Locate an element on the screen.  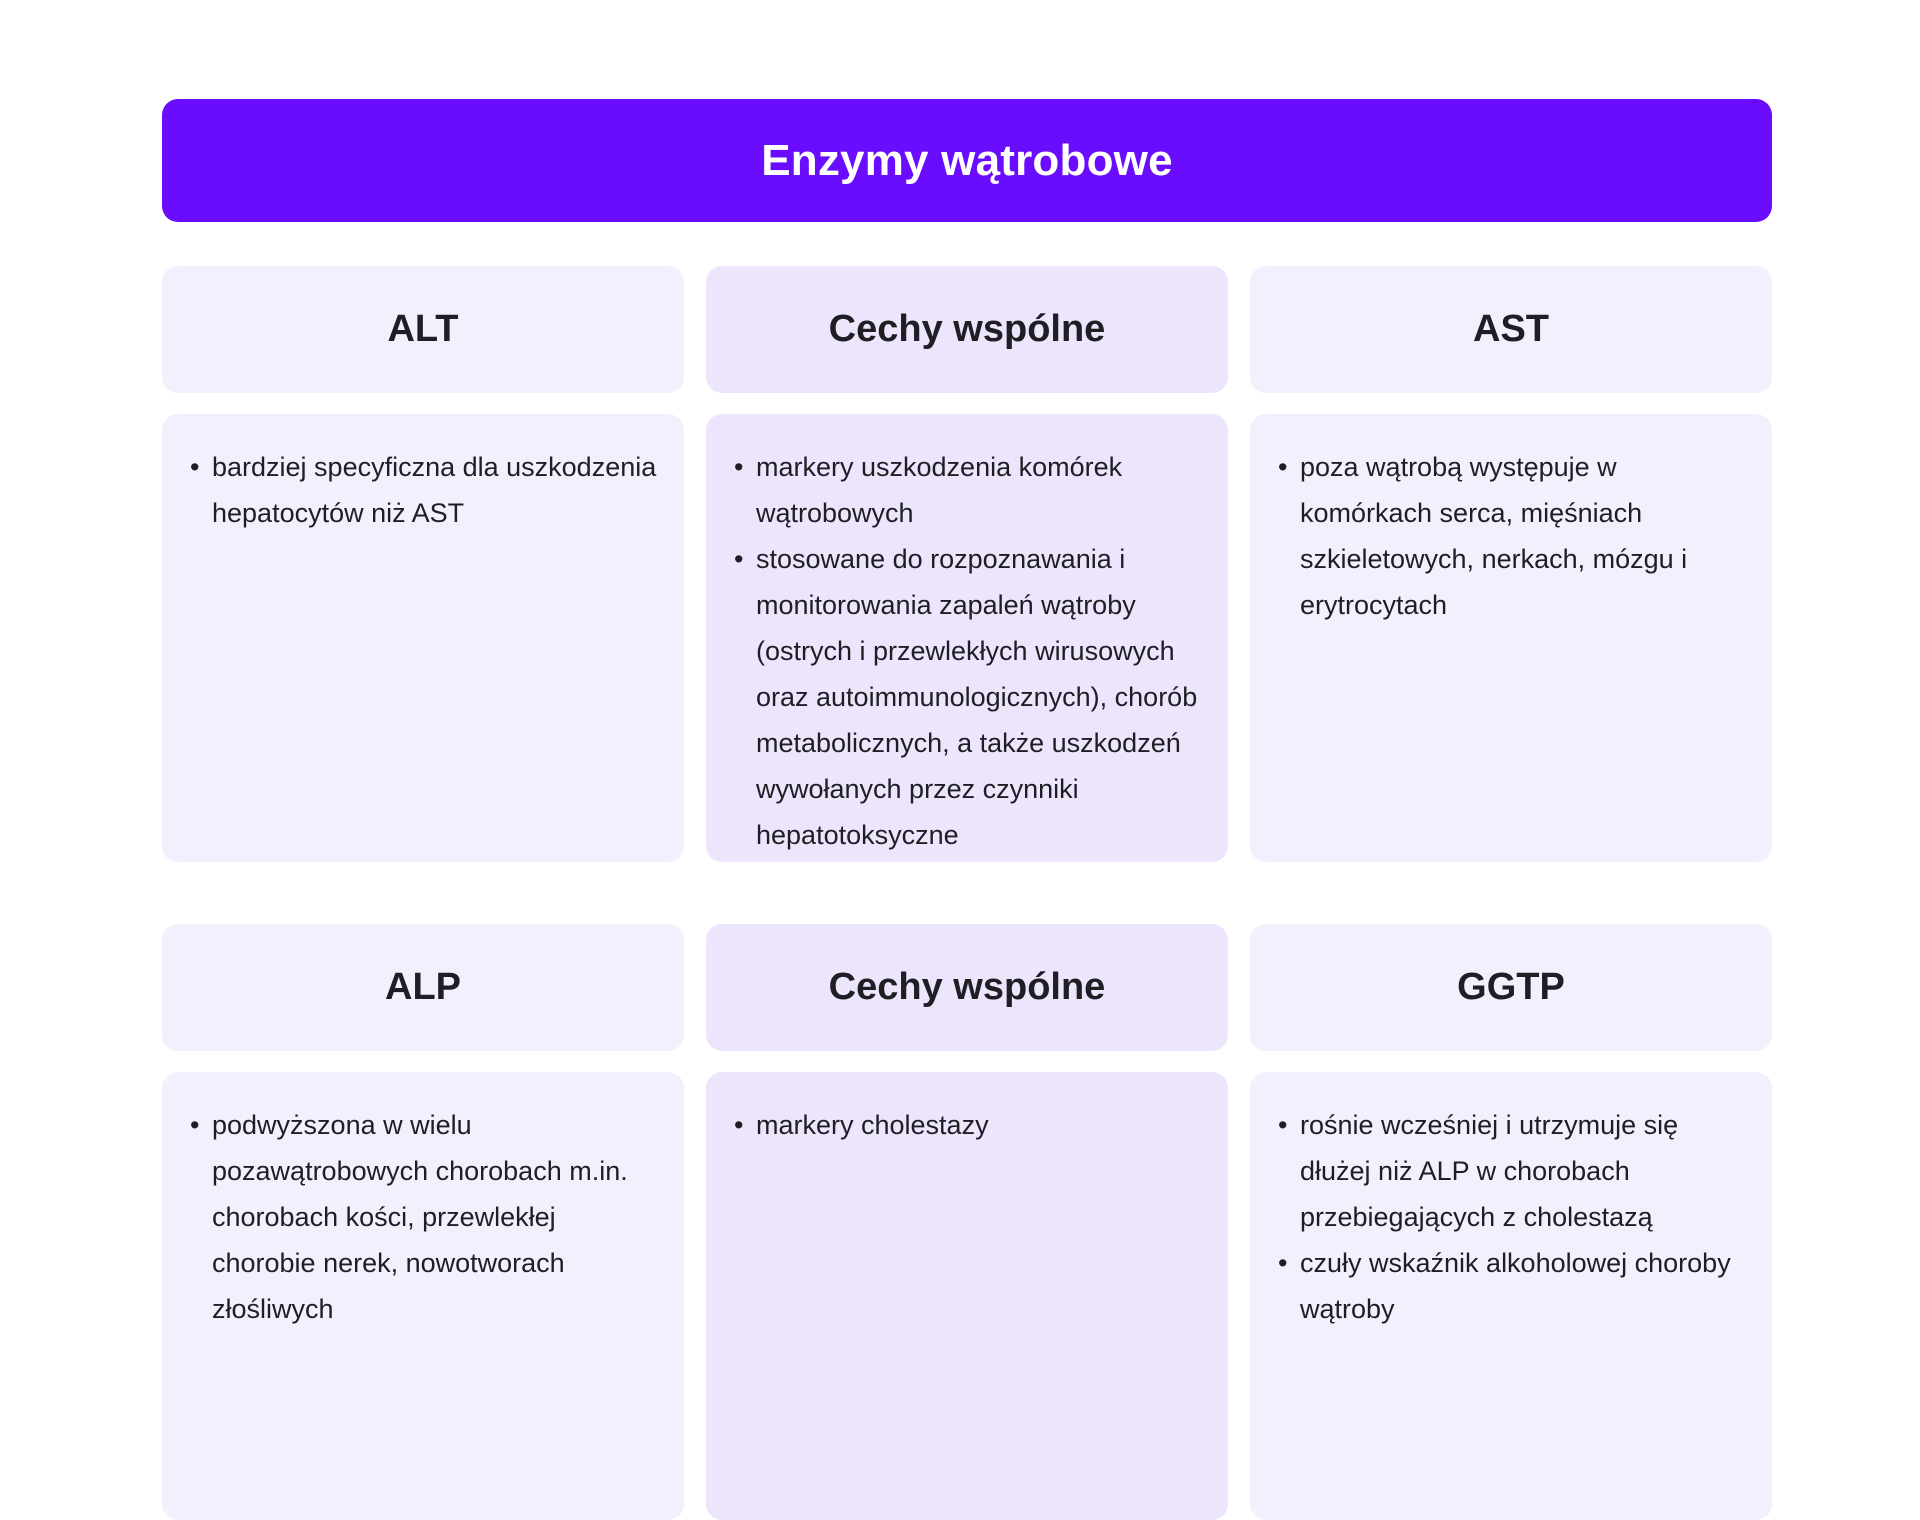
header-cell-ast: AST is located at coordinates (1511, 329).